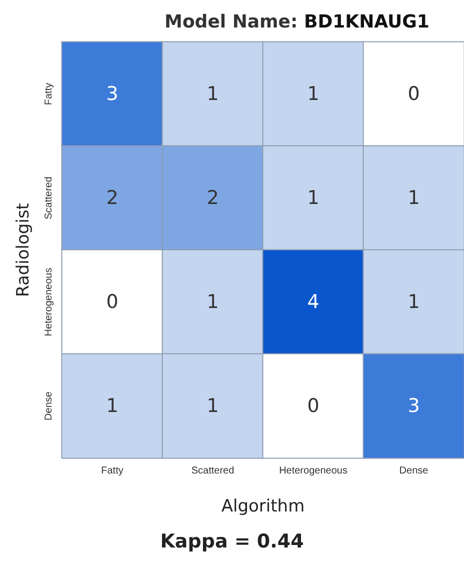 The height and width of the screenshot is (570, 464). What do you see at coordinates (232, 541) in the screenshot?
I see `text: Kappa = 0.44` at bounding box center [232, 541].